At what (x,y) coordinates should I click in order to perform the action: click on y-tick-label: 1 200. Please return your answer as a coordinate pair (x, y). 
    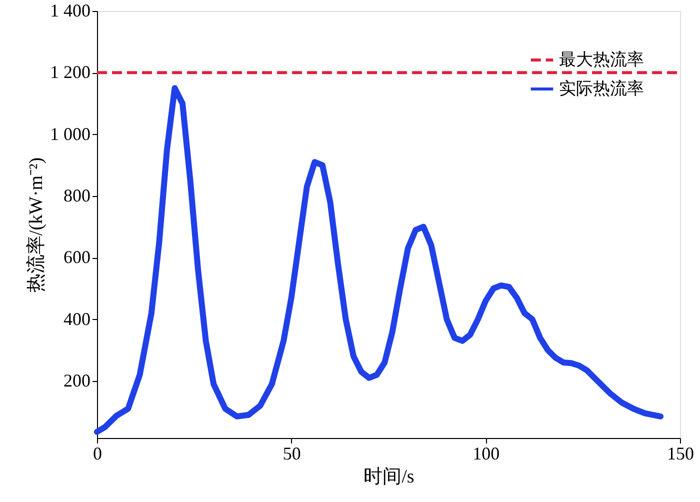
    Looking at the image, I should click on (70, 72).